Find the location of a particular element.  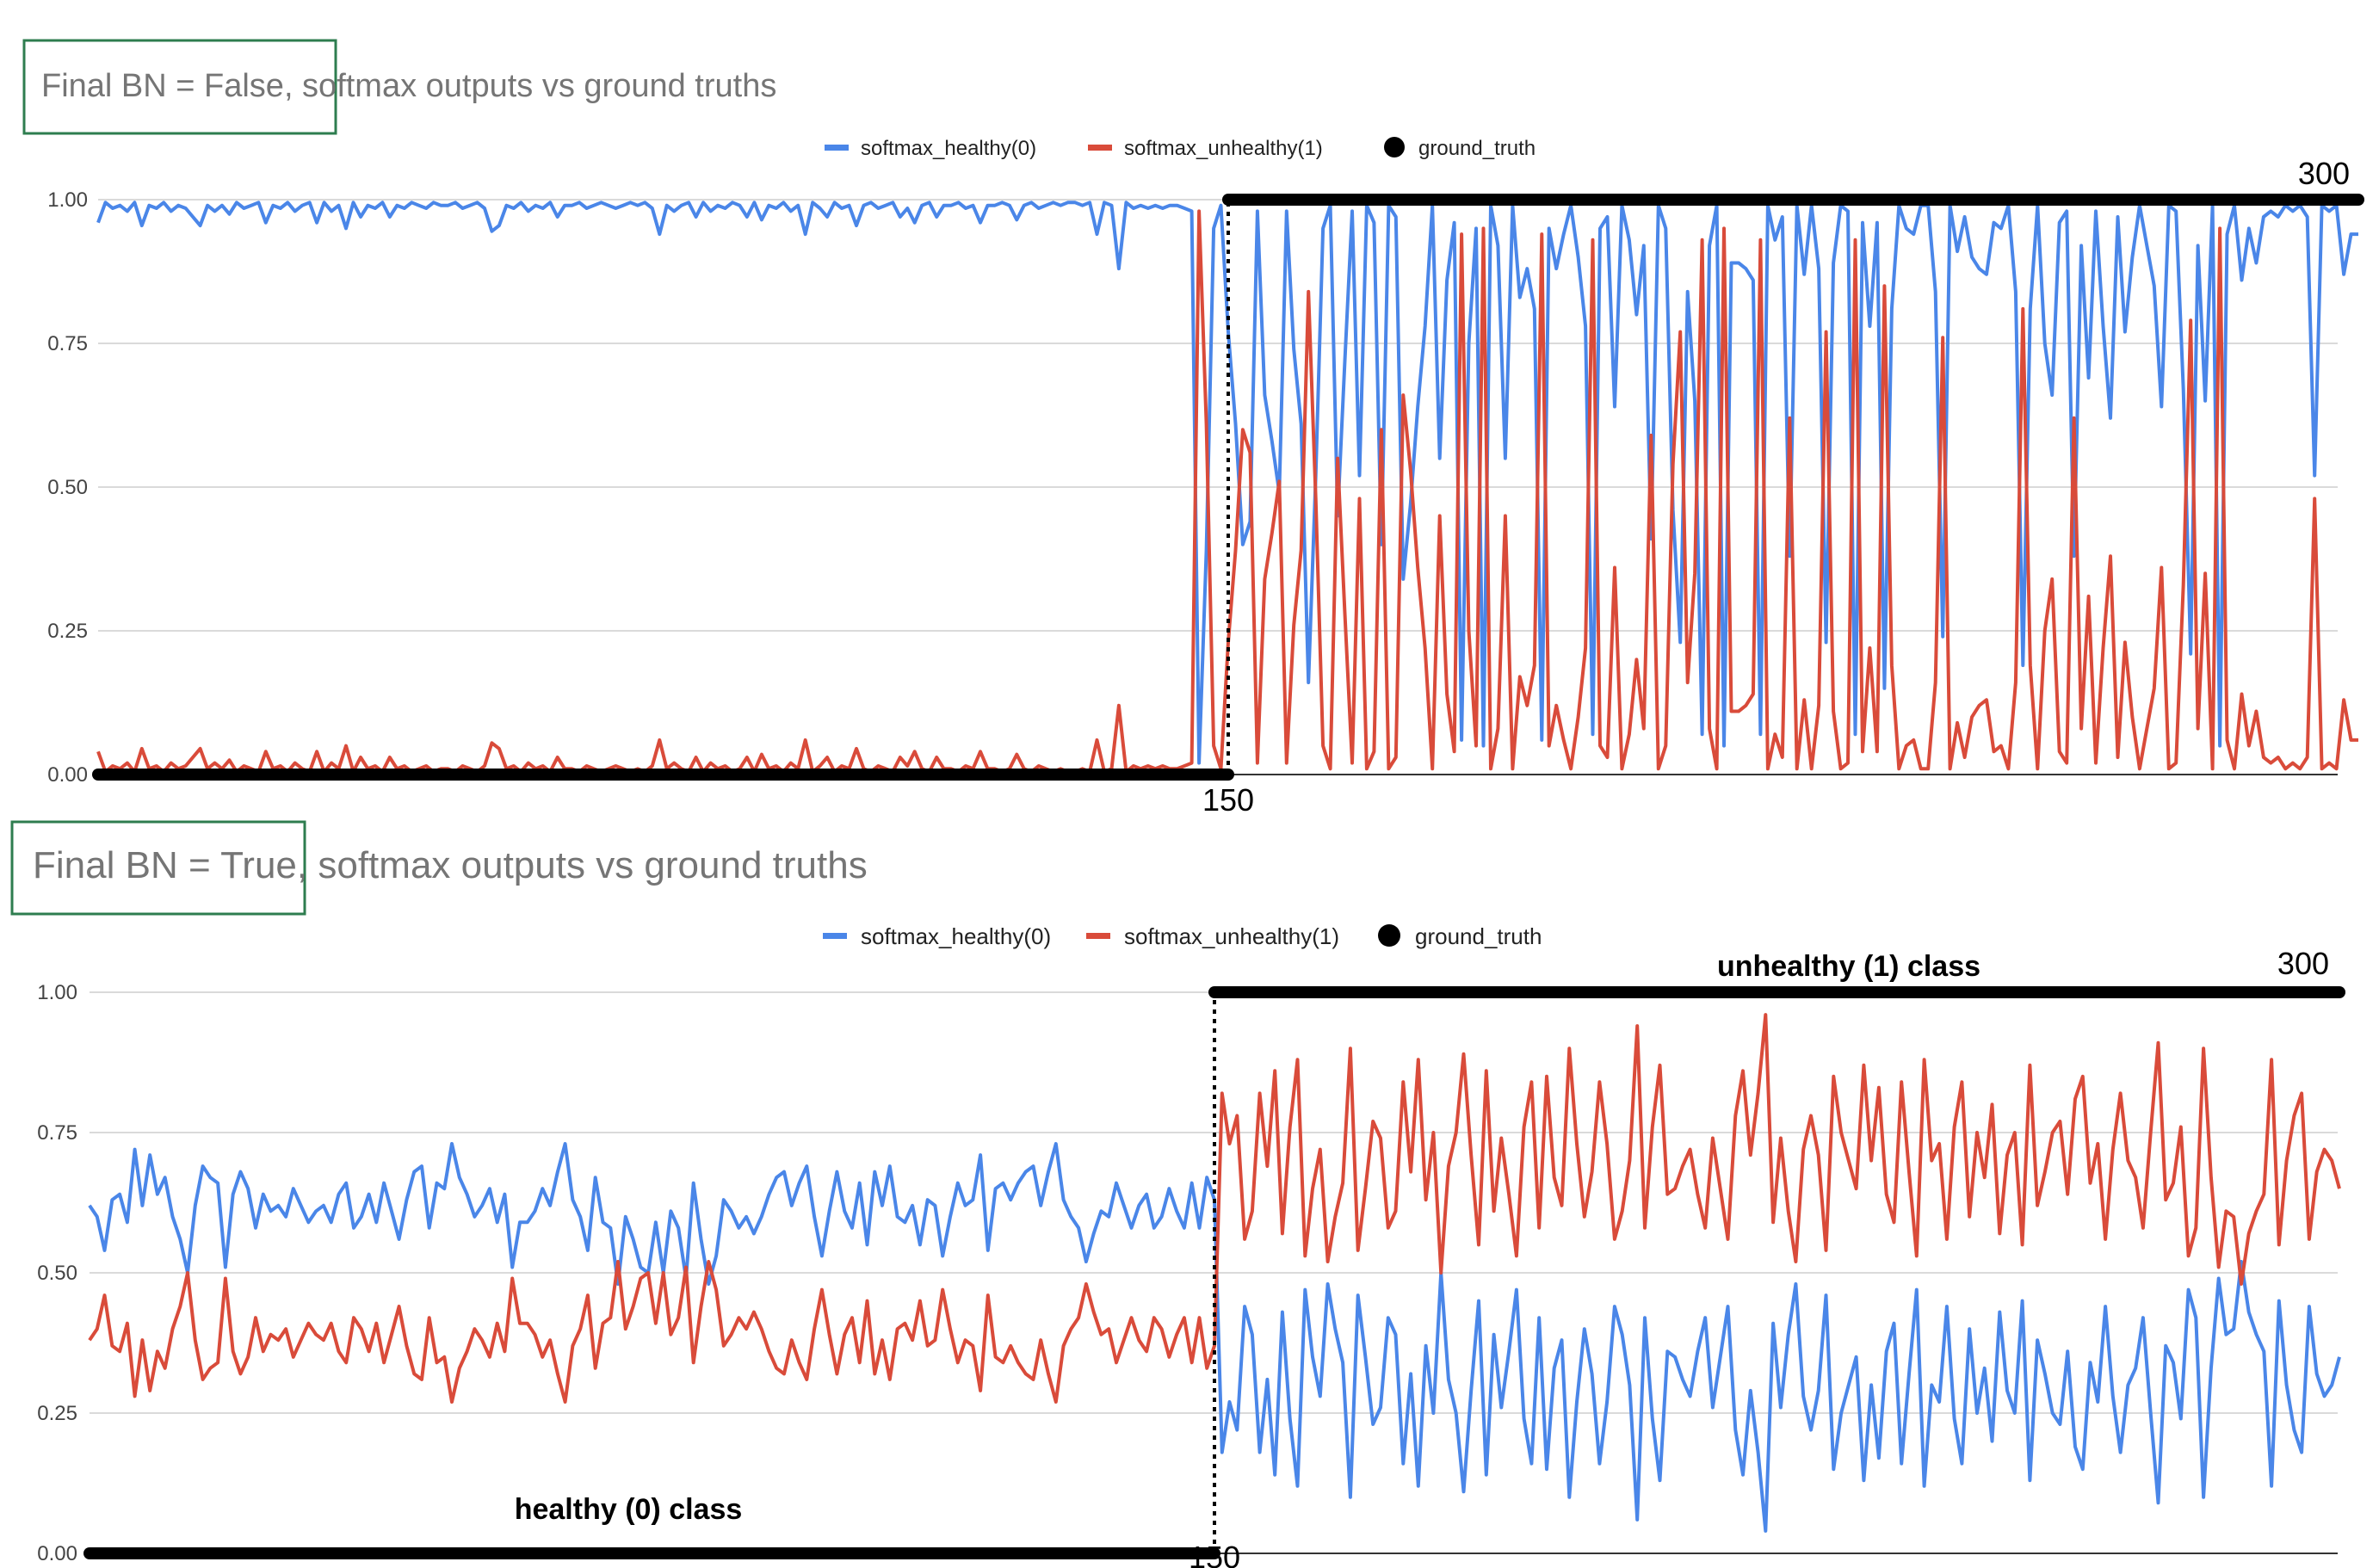

annotation-unhealthy-class: unhealthy (1) class is located at coordinates (1848, 967).